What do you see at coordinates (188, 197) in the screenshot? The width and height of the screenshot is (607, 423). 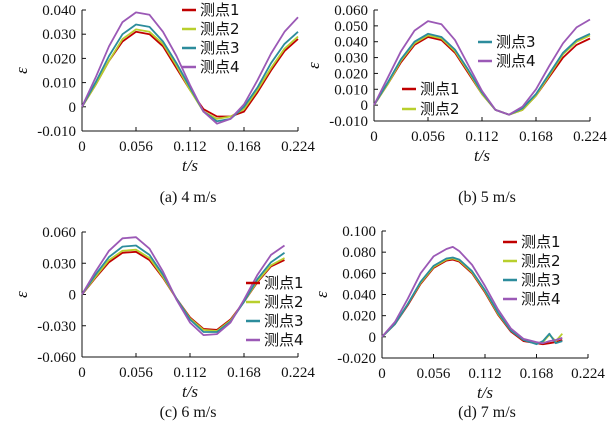 I see `panel-caption: (a) 4 m/s` at bounding box center [188, 197].